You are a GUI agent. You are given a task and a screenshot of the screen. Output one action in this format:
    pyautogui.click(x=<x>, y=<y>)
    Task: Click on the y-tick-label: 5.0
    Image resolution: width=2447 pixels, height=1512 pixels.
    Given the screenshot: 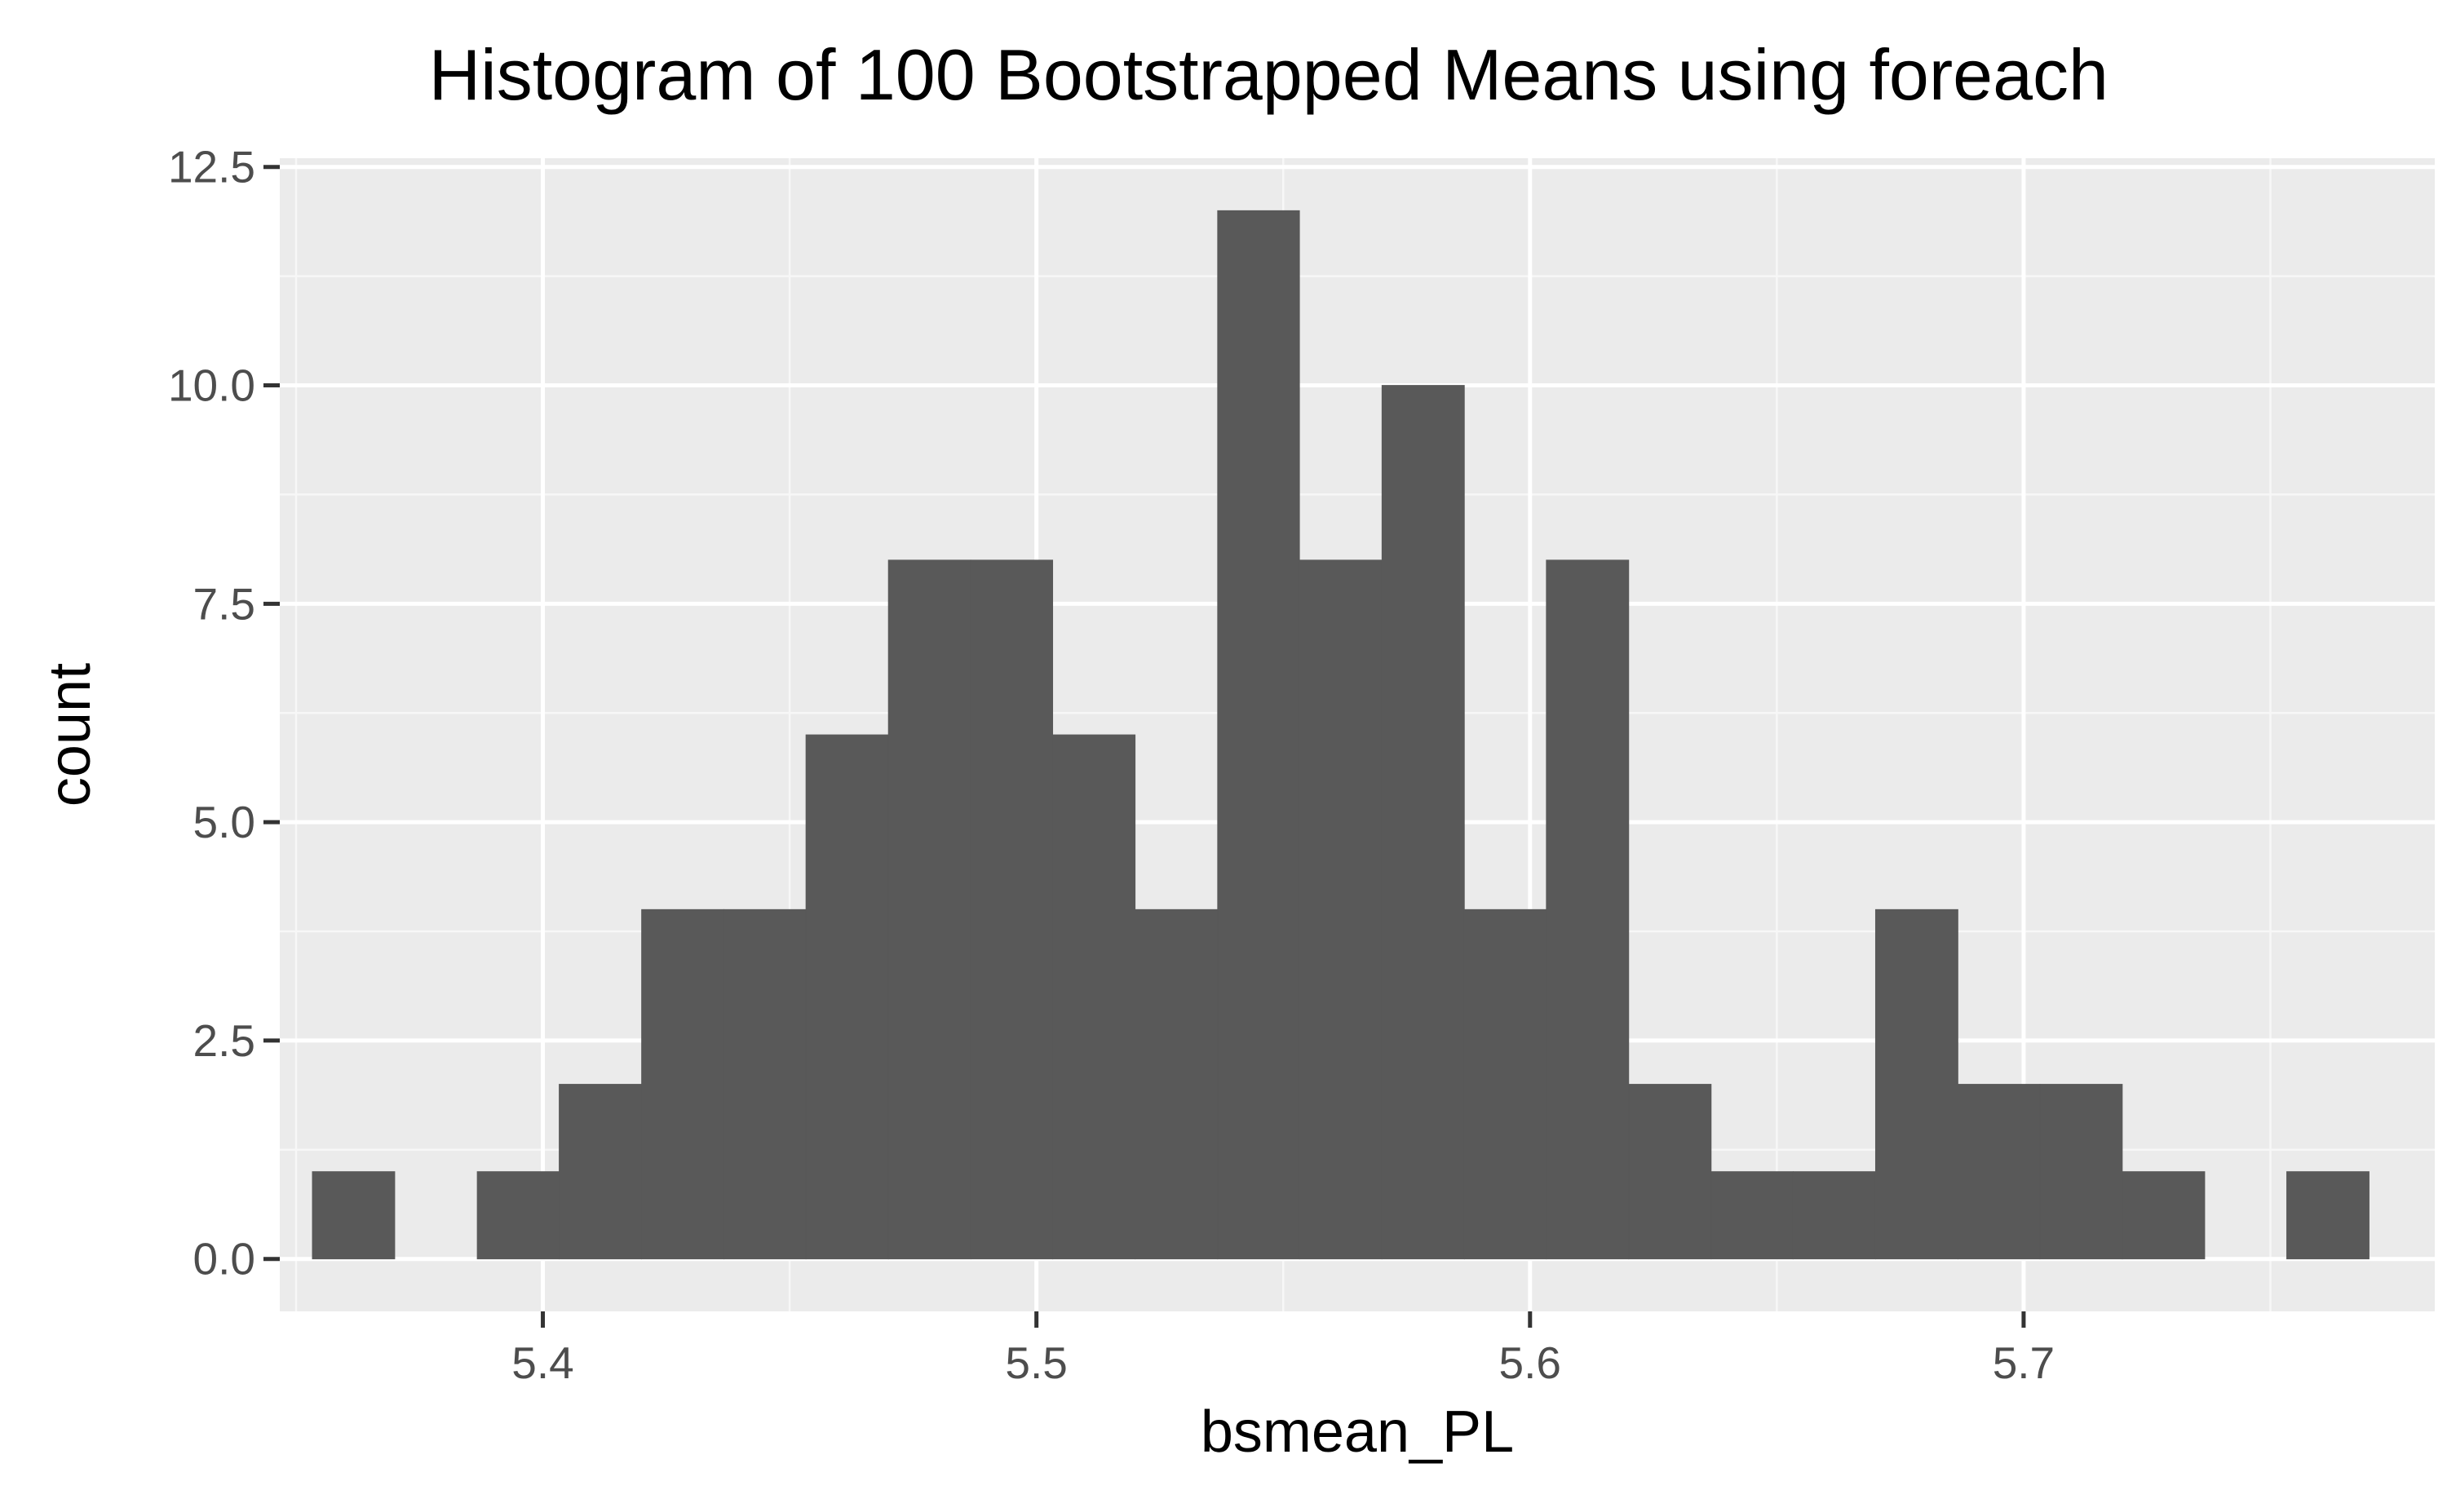 What is the action you would take?
    pyautogui.click(x=224, y=822)
    